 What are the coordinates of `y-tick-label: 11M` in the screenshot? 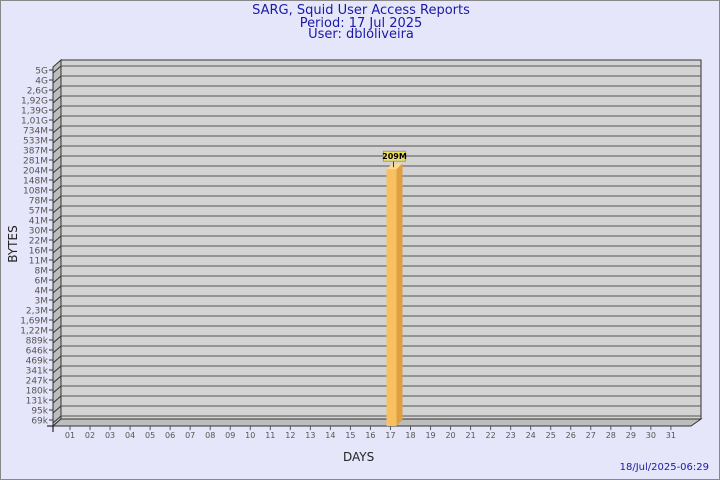 It's located at (38, 262).